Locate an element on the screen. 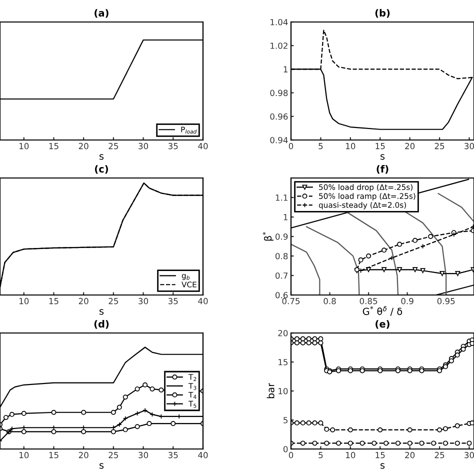 This screenshot has height=474, width=474. chart-title: (a) is located at coordinates (101, 13).